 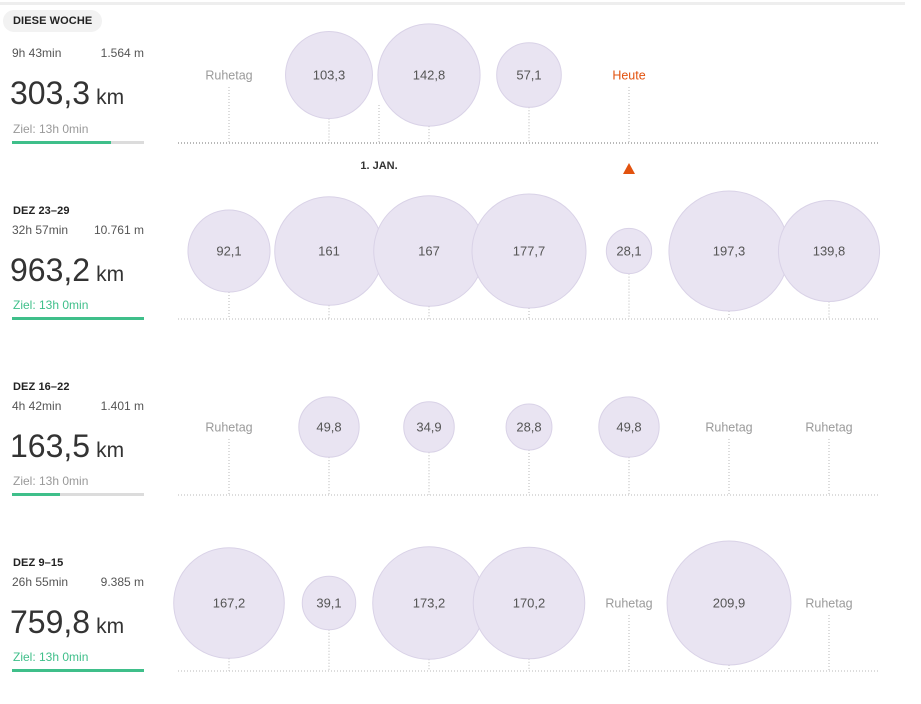 I want to click on today-marker-icon, so click(x=629, y=168).